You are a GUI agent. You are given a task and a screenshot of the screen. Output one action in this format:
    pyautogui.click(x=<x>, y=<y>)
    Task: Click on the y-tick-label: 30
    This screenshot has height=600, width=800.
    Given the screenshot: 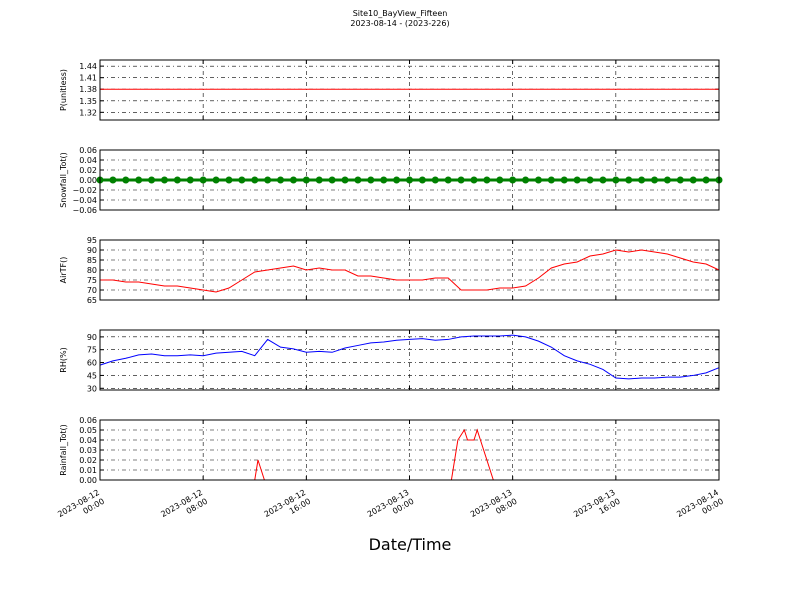 What is the action you would take?
    pyautogui.click(x=92, y=388)
    